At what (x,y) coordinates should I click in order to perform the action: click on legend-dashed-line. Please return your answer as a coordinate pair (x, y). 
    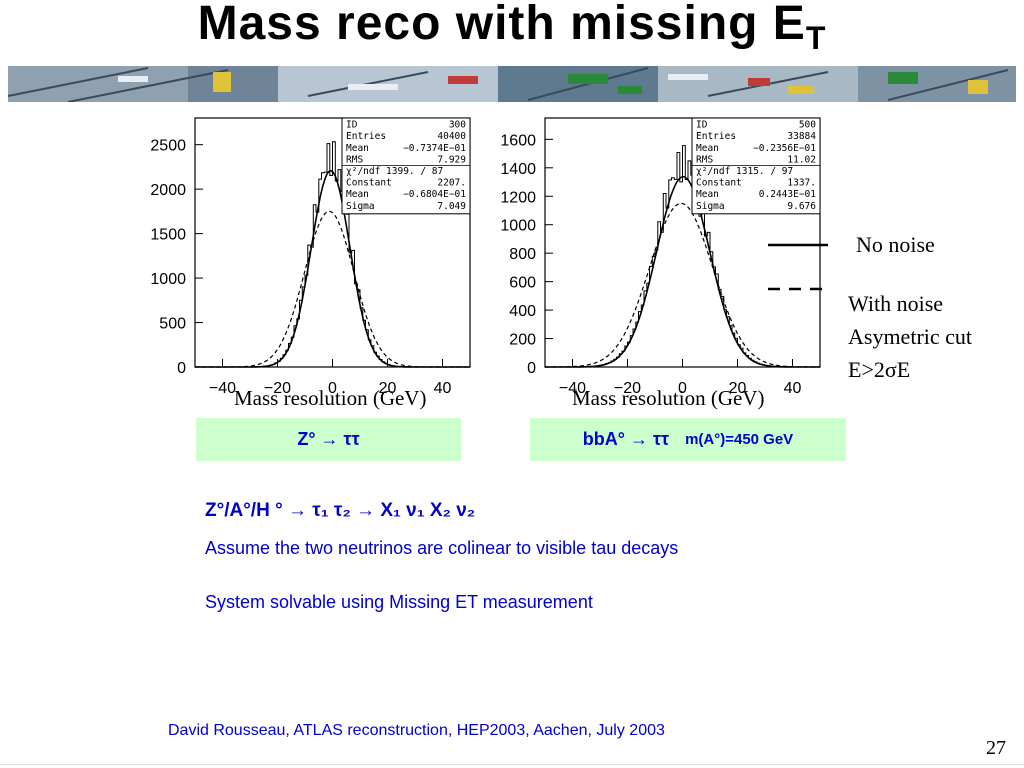
    Looking at the image, I should click on (798, 289).